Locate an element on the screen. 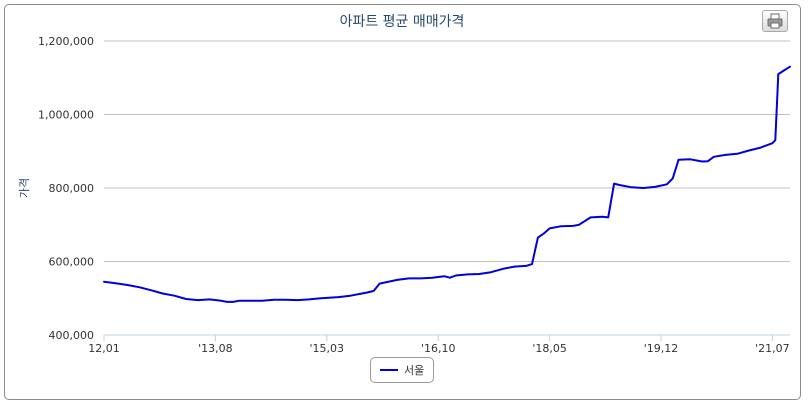 Image resolution: width=808 pixels, height=406 pixels. legend-swatch is located at coordinates (389, 370).